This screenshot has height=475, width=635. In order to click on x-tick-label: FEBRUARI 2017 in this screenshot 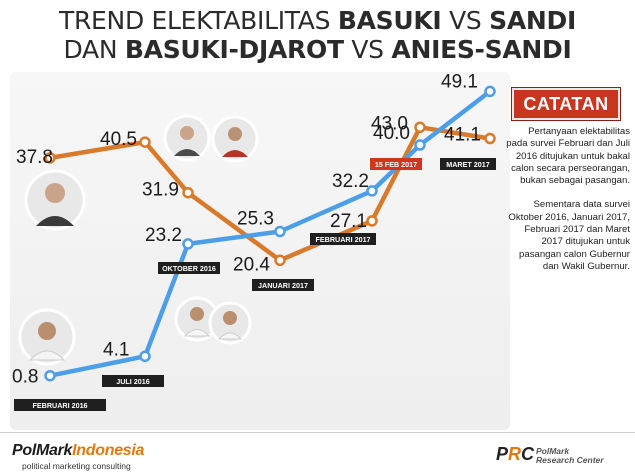, I will do `click(342, 239)`.